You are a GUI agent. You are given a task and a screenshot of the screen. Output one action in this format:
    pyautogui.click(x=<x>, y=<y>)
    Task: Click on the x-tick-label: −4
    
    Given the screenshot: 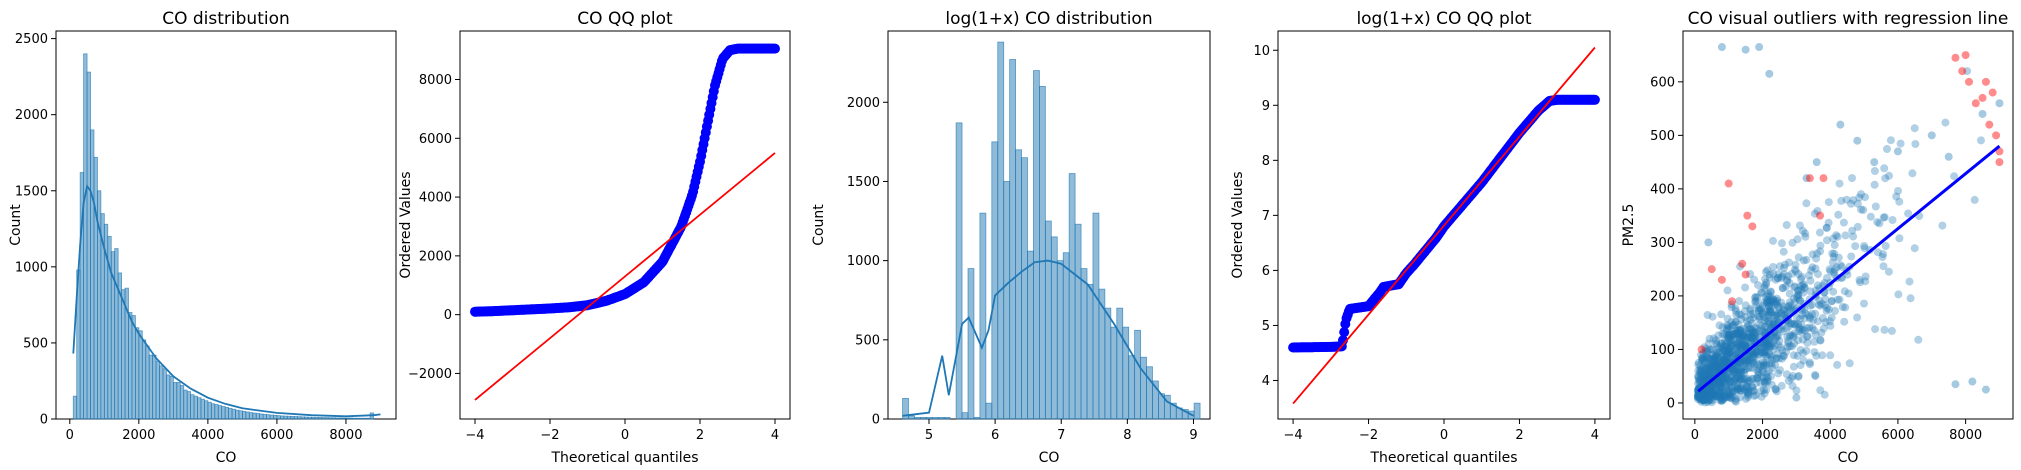 What is the action you would take?
    pyautogui.click(x=1293, y=435)
    